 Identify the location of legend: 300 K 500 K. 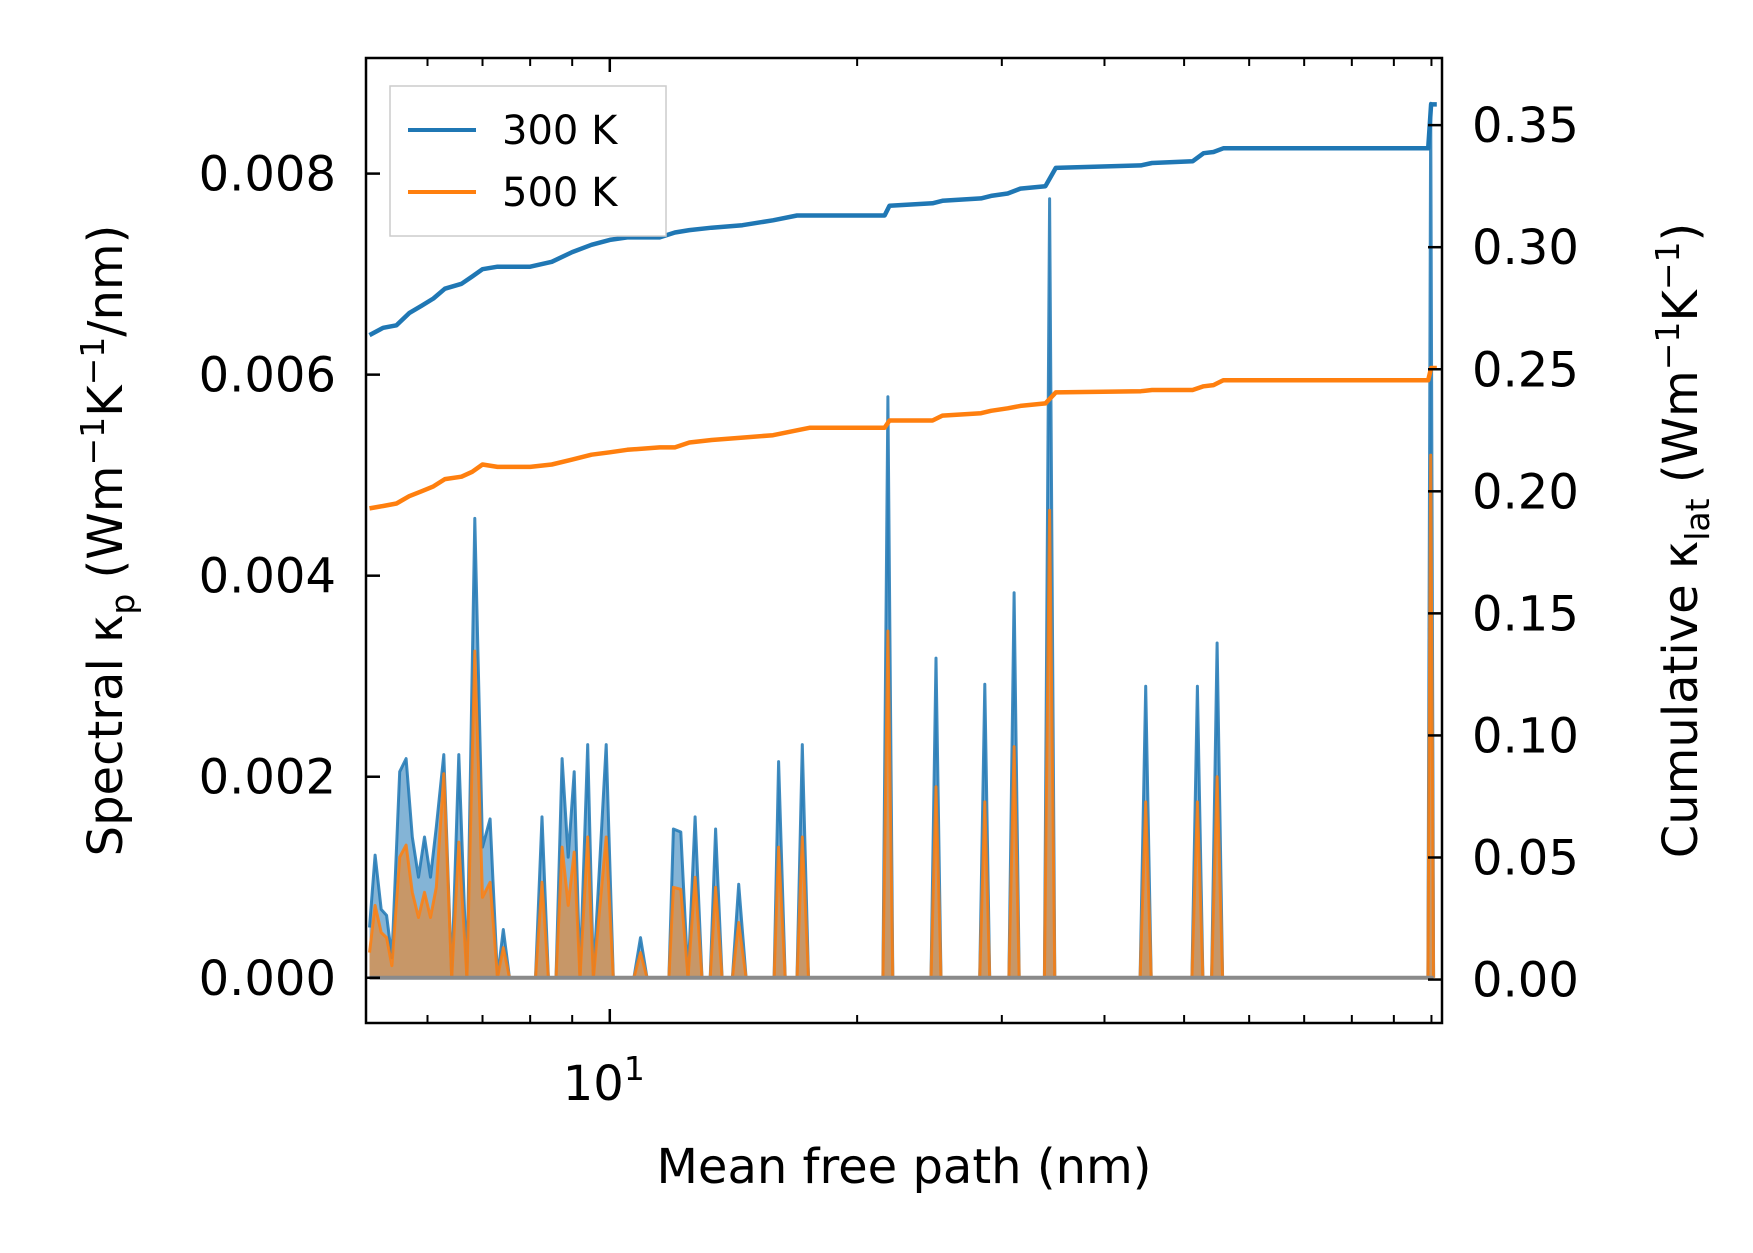
(528, 161).